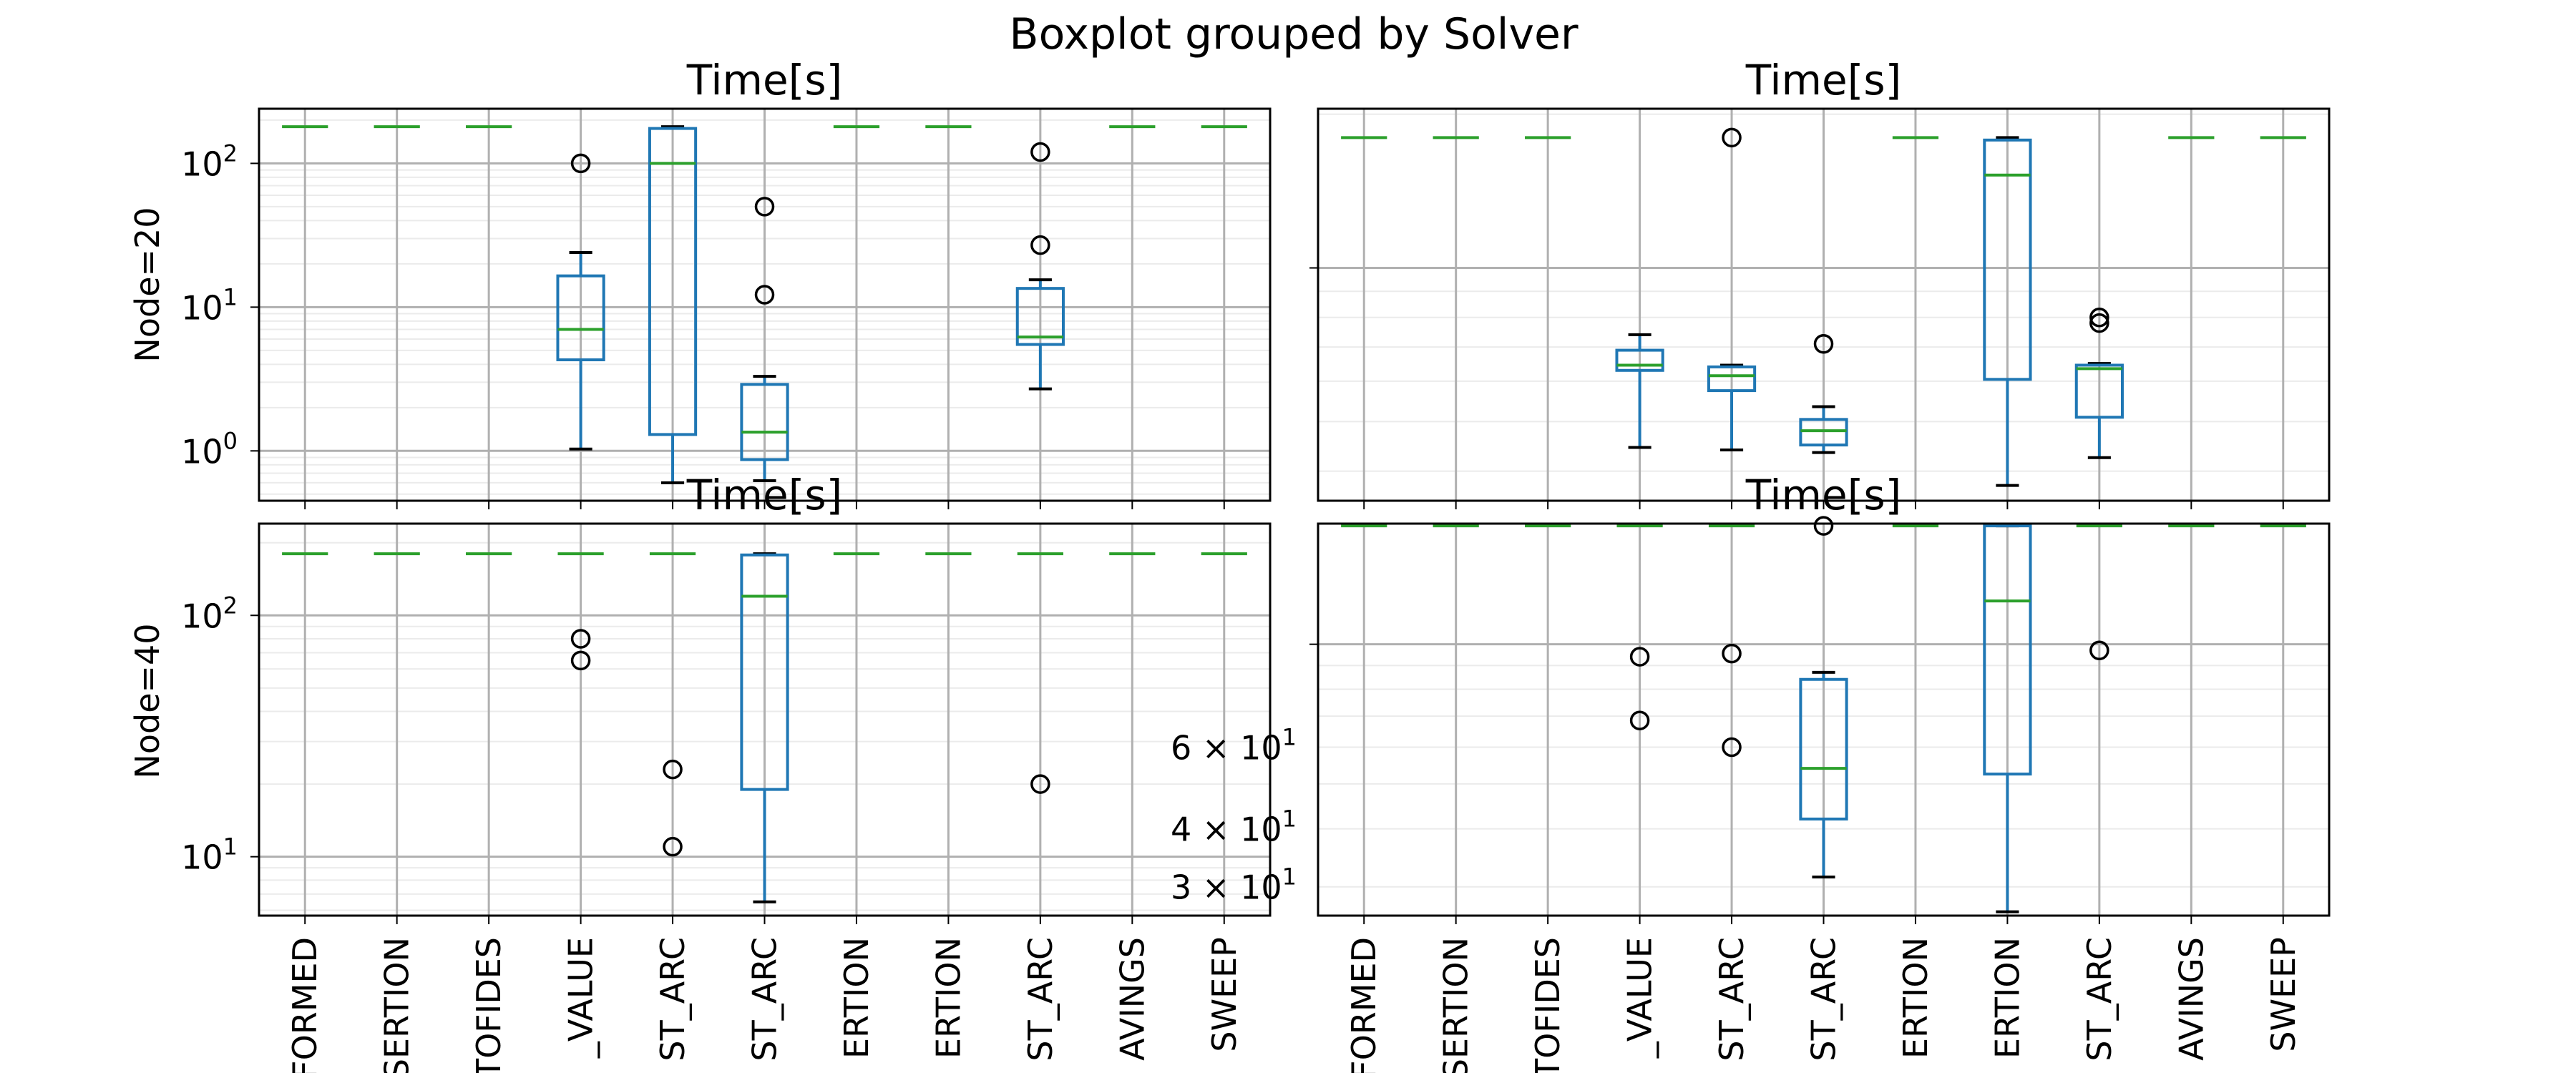 Image resolution: width=2576 pixels, height=1073 pixels. Describe the element at coordinates (1226, 748) in the screenshot. I see `y-tick-base: 6 × 10` at that location.